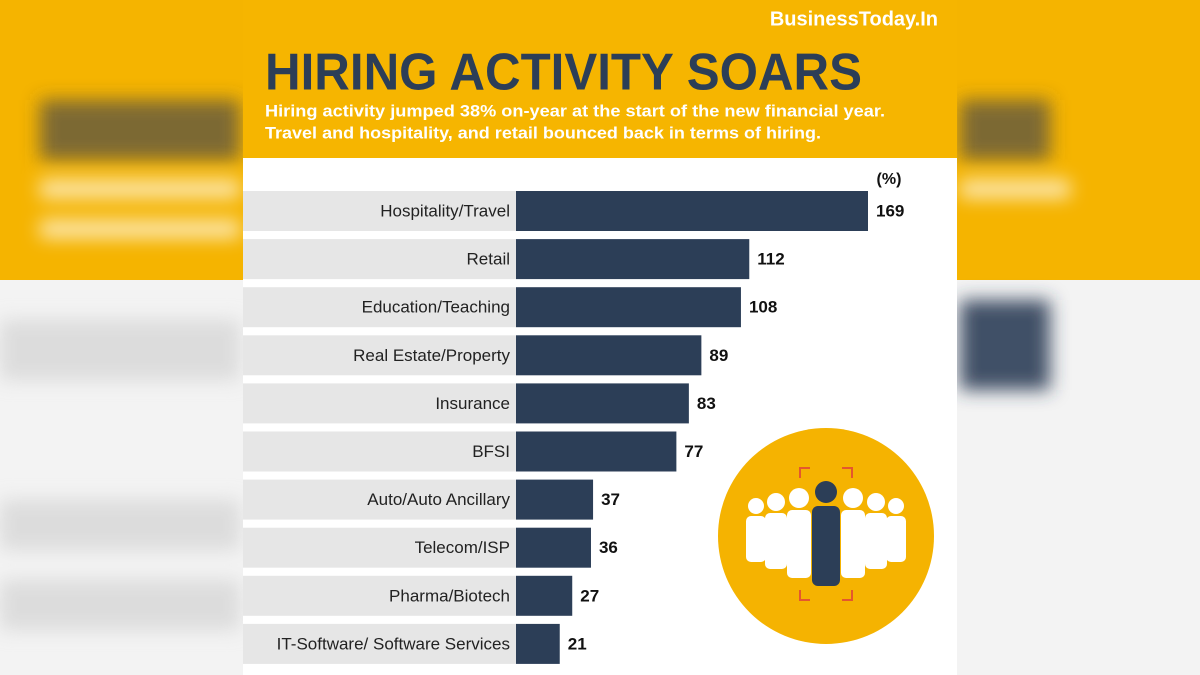 The width and height of the screenshot is (1200, 675). I want to click on value-label: 37, so click(610, 499).